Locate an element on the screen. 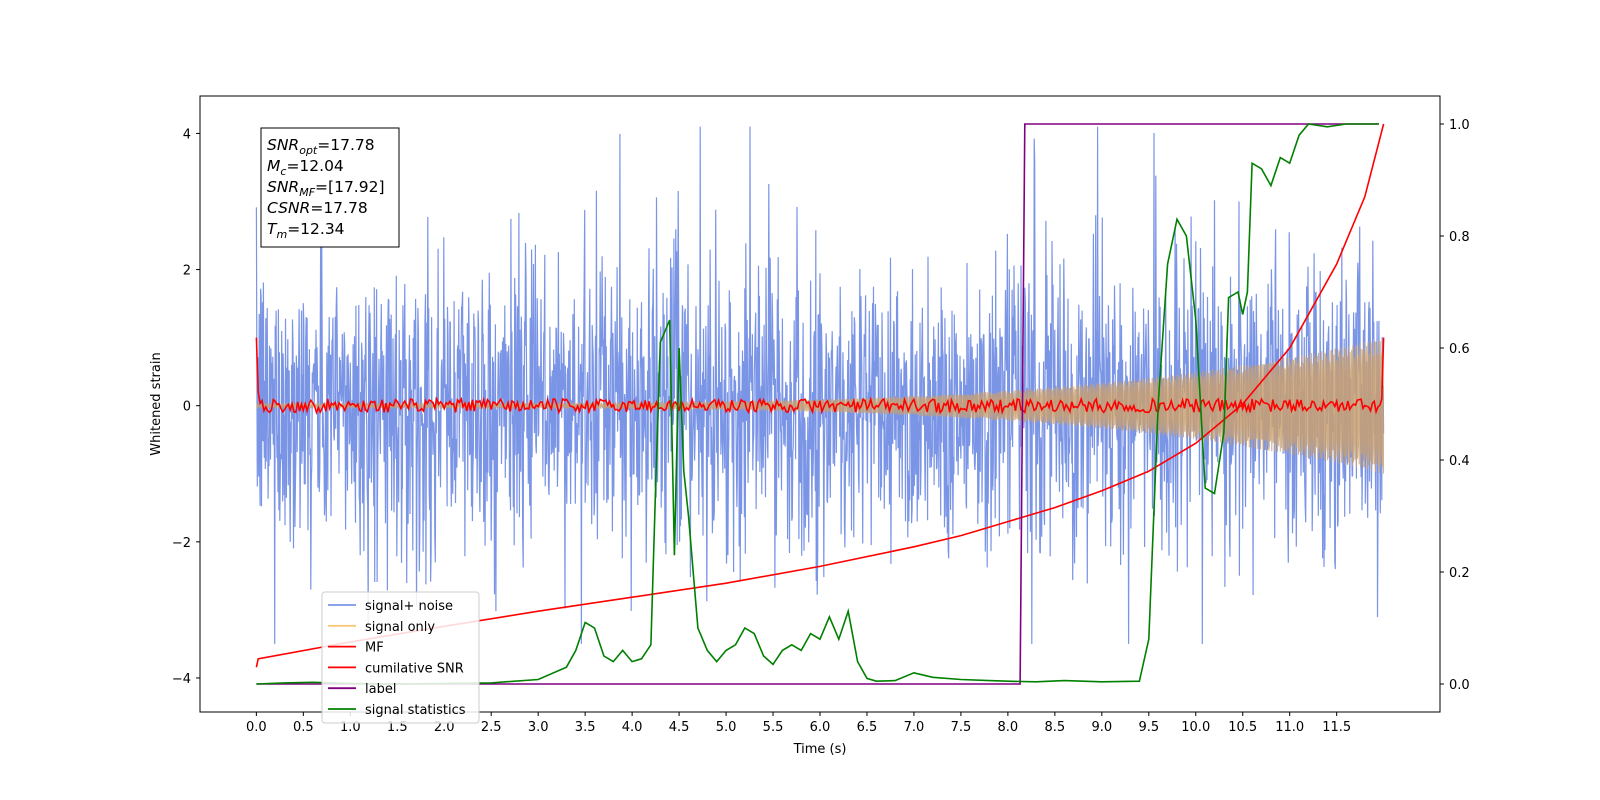  x-tick-label: 11.5 is located at coordinates (1336, 727).